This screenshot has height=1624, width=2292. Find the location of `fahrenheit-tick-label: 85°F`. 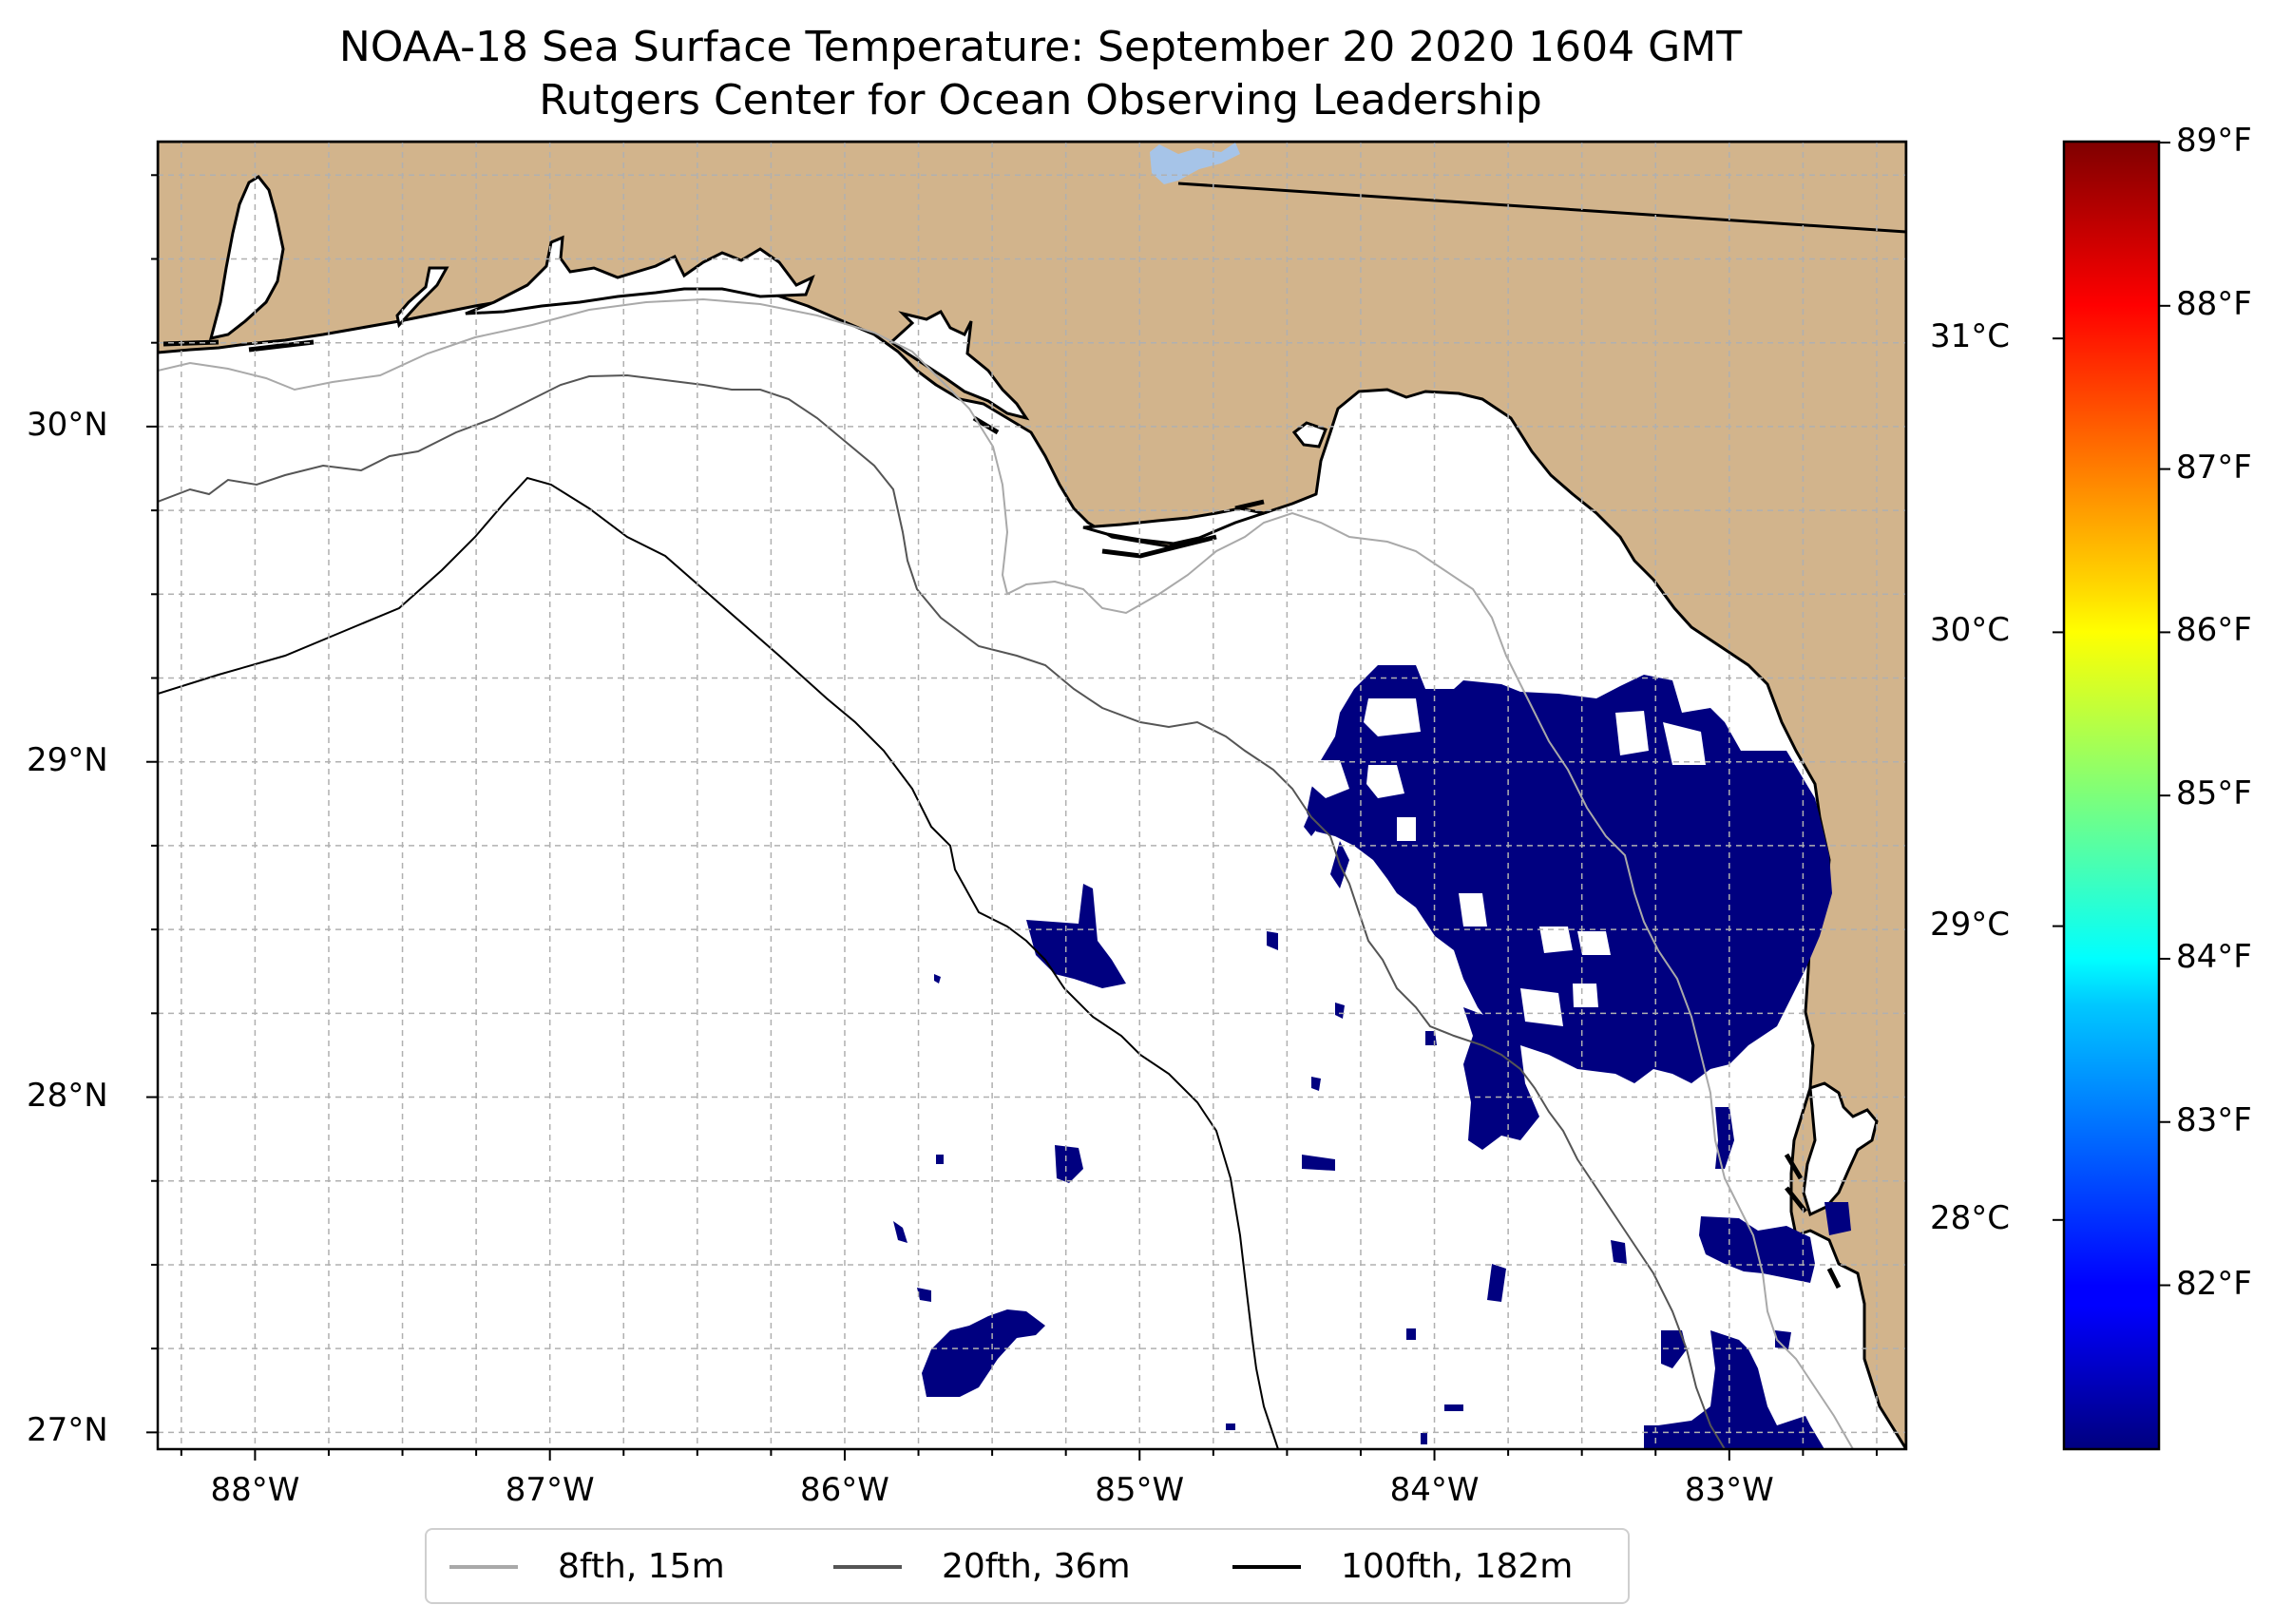

fahrenheit-tick-label: 85°F is located at coordinates (2214, 793).